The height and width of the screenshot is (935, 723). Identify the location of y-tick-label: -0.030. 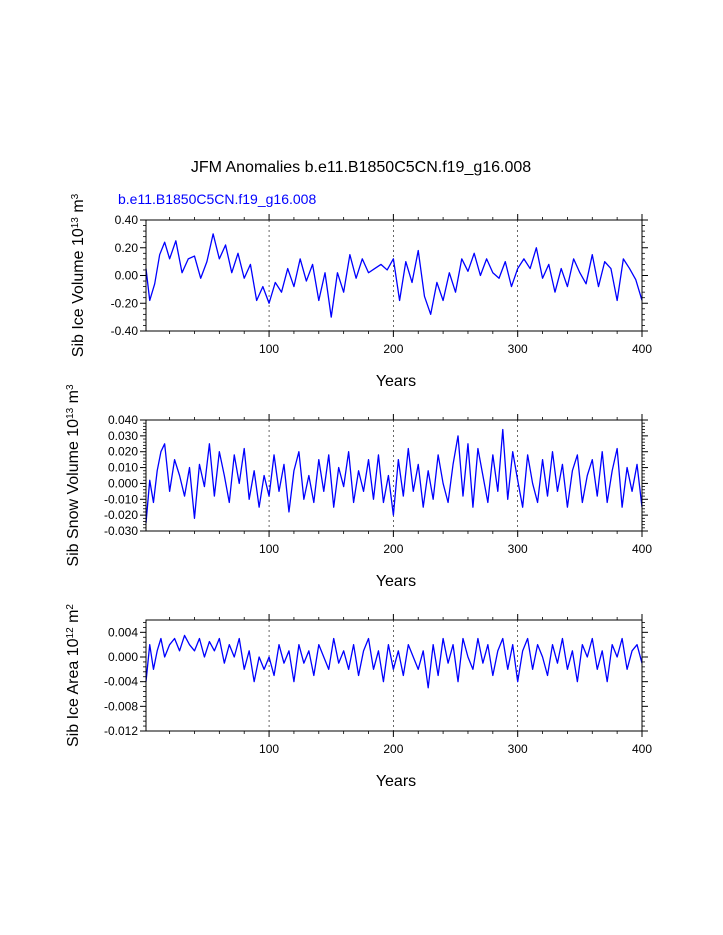
(121, 531).